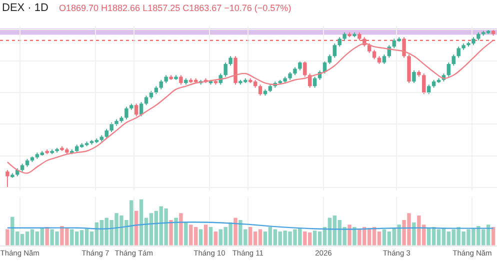 The image size is (497, 261). Describe the element at coordinates (25, 8) in the screenshot. I see `chart-title: DEX · 1D` at that location.